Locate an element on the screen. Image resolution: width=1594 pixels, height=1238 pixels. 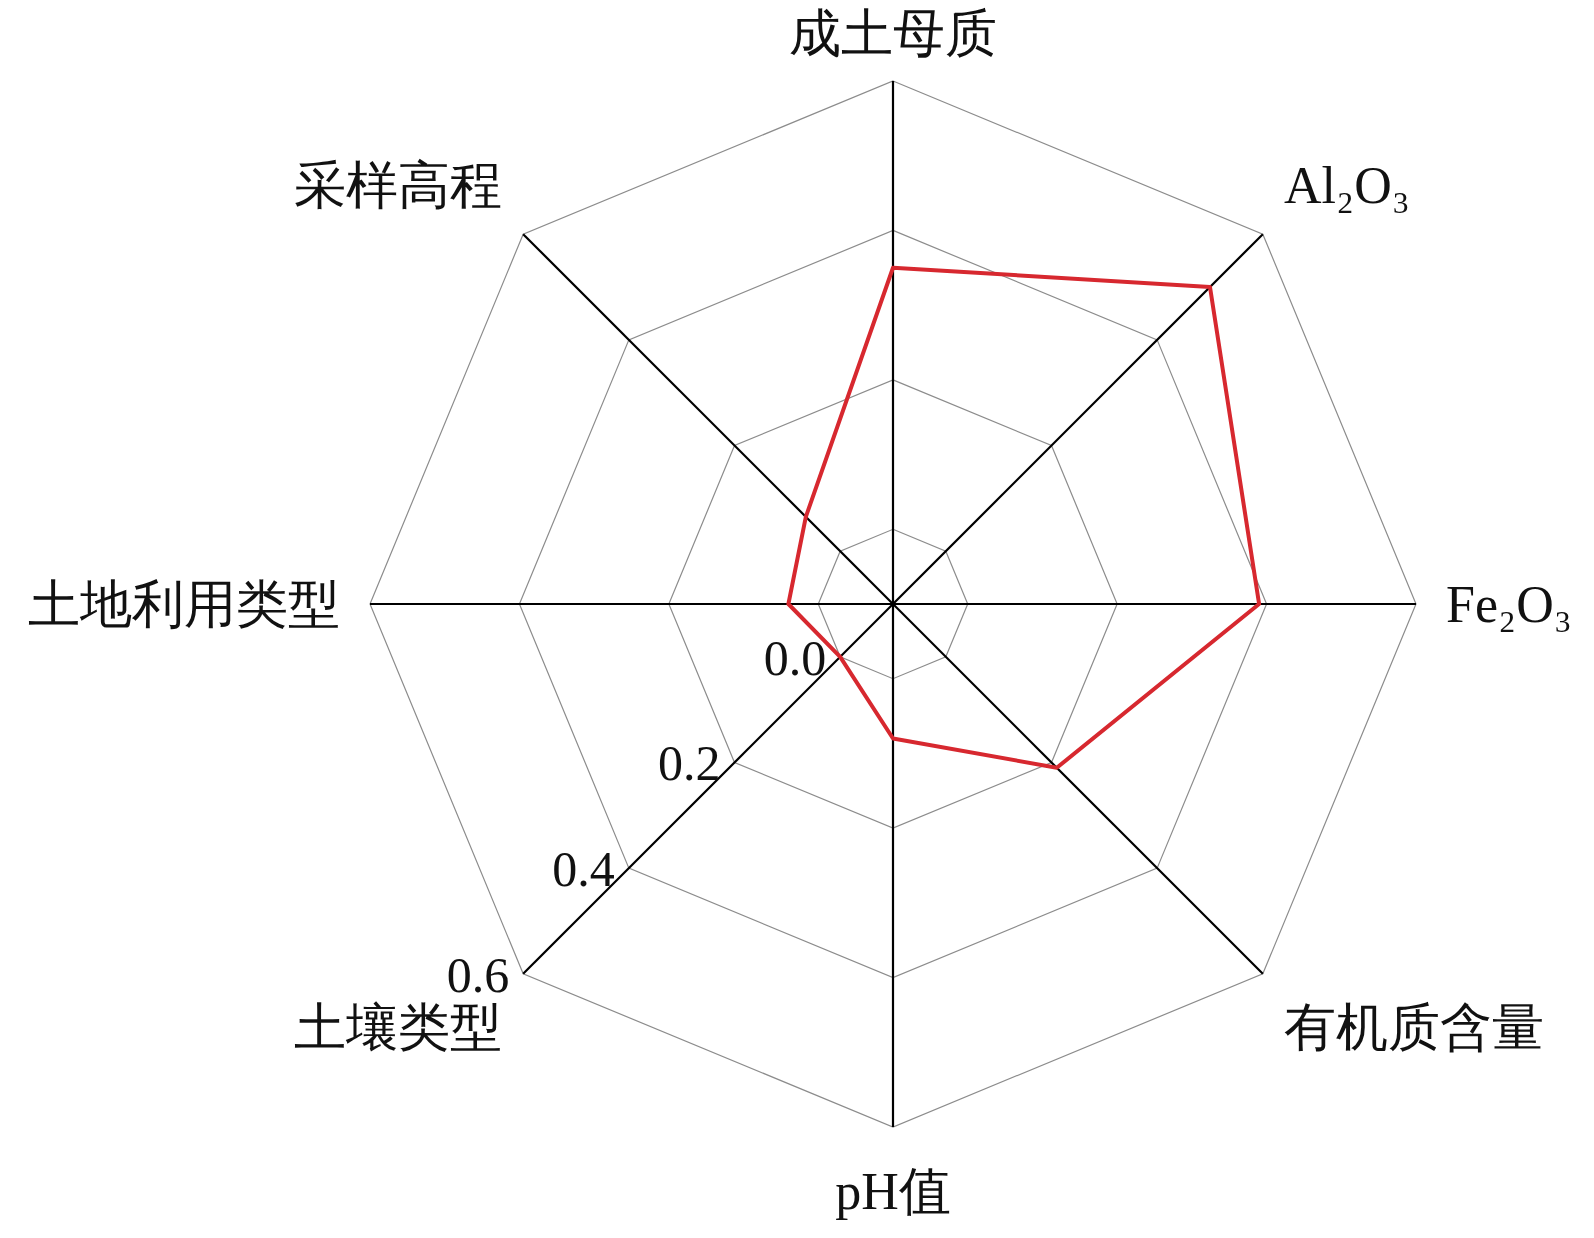
spoke-label: Fe₂O₃ is located at coordinates (1509, 604).